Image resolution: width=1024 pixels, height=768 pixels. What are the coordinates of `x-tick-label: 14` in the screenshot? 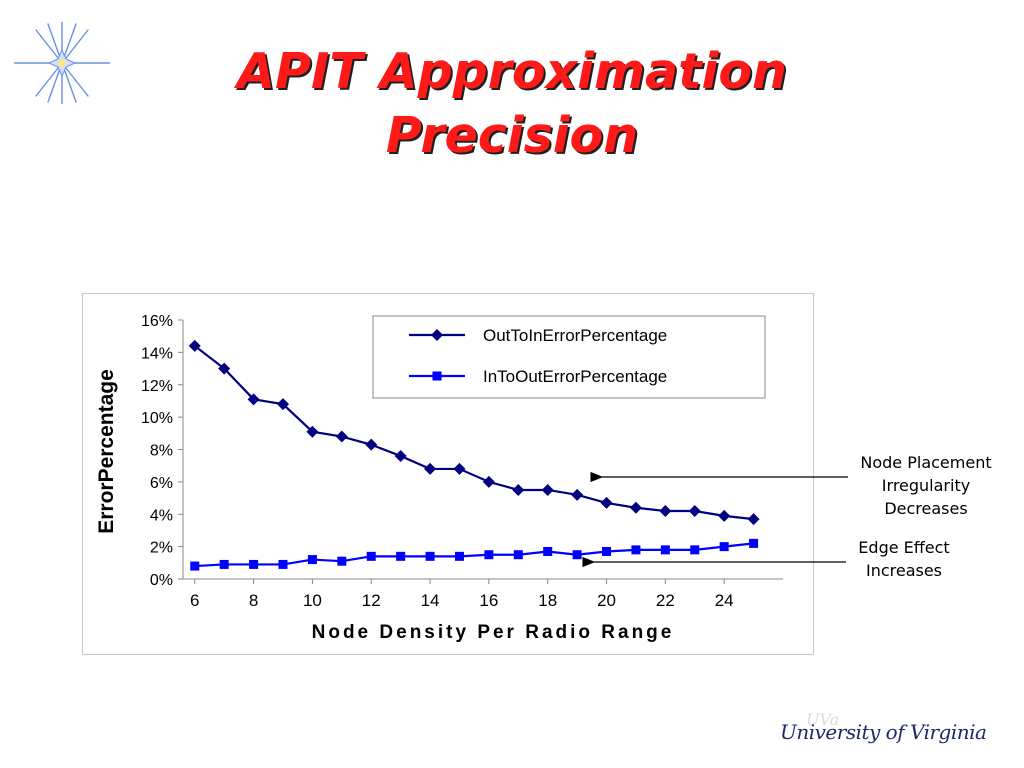 It's located at (430, 600).